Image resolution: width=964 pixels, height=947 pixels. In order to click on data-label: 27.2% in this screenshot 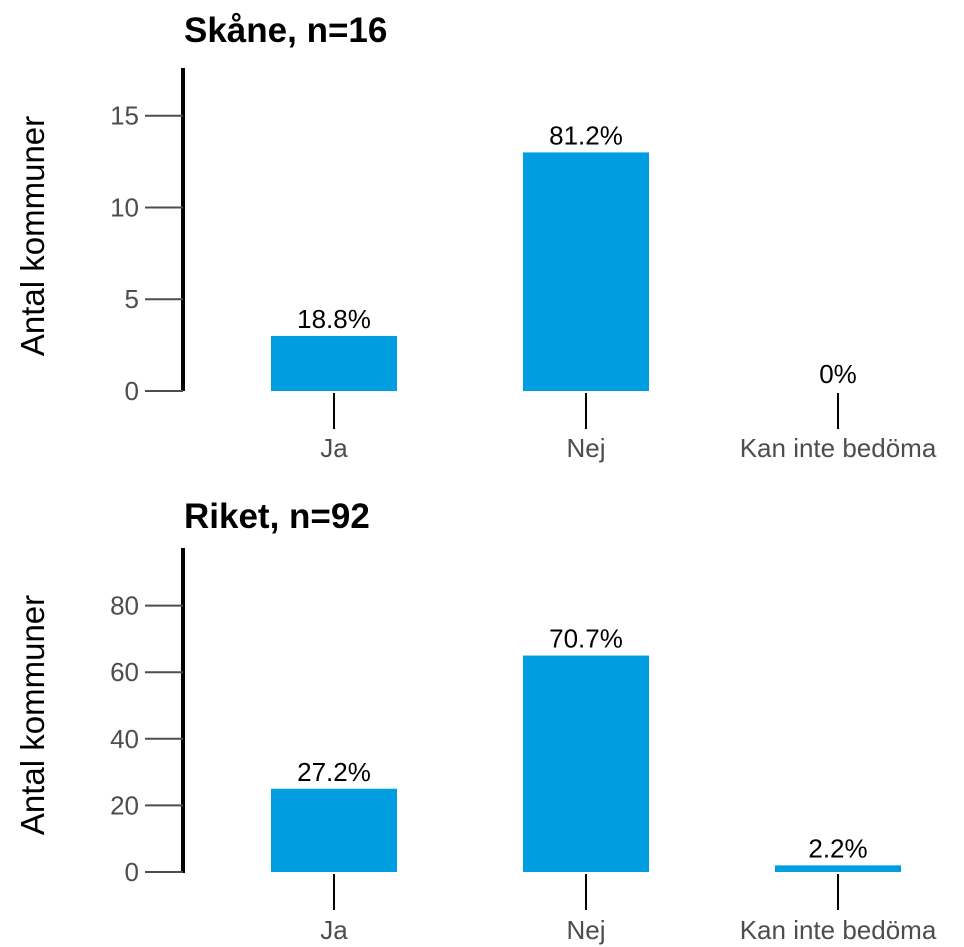, I will do `click(334, 772)`.